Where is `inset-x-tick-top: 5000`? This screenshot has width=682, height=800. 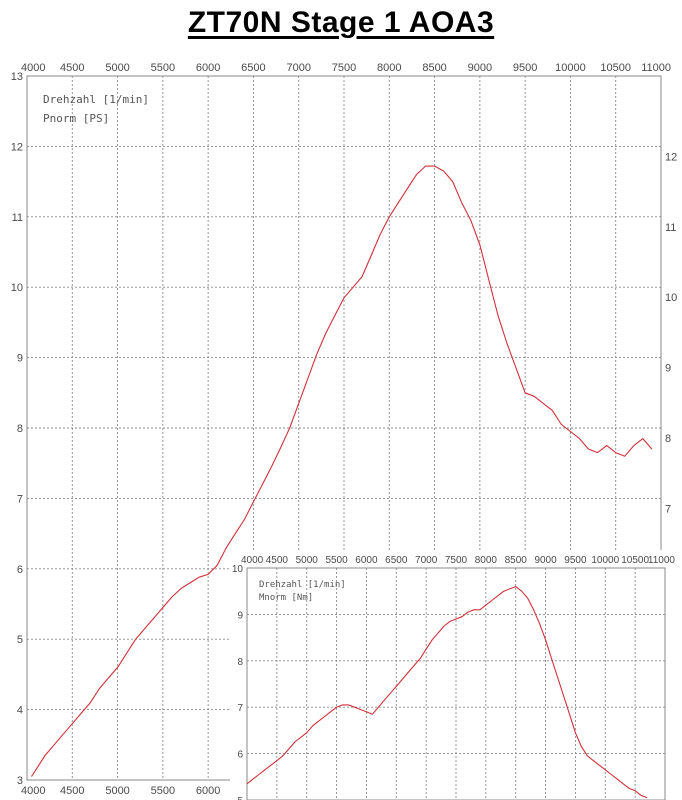 inset-x-tick-top: 5000 is located at coordinates (307, 560).